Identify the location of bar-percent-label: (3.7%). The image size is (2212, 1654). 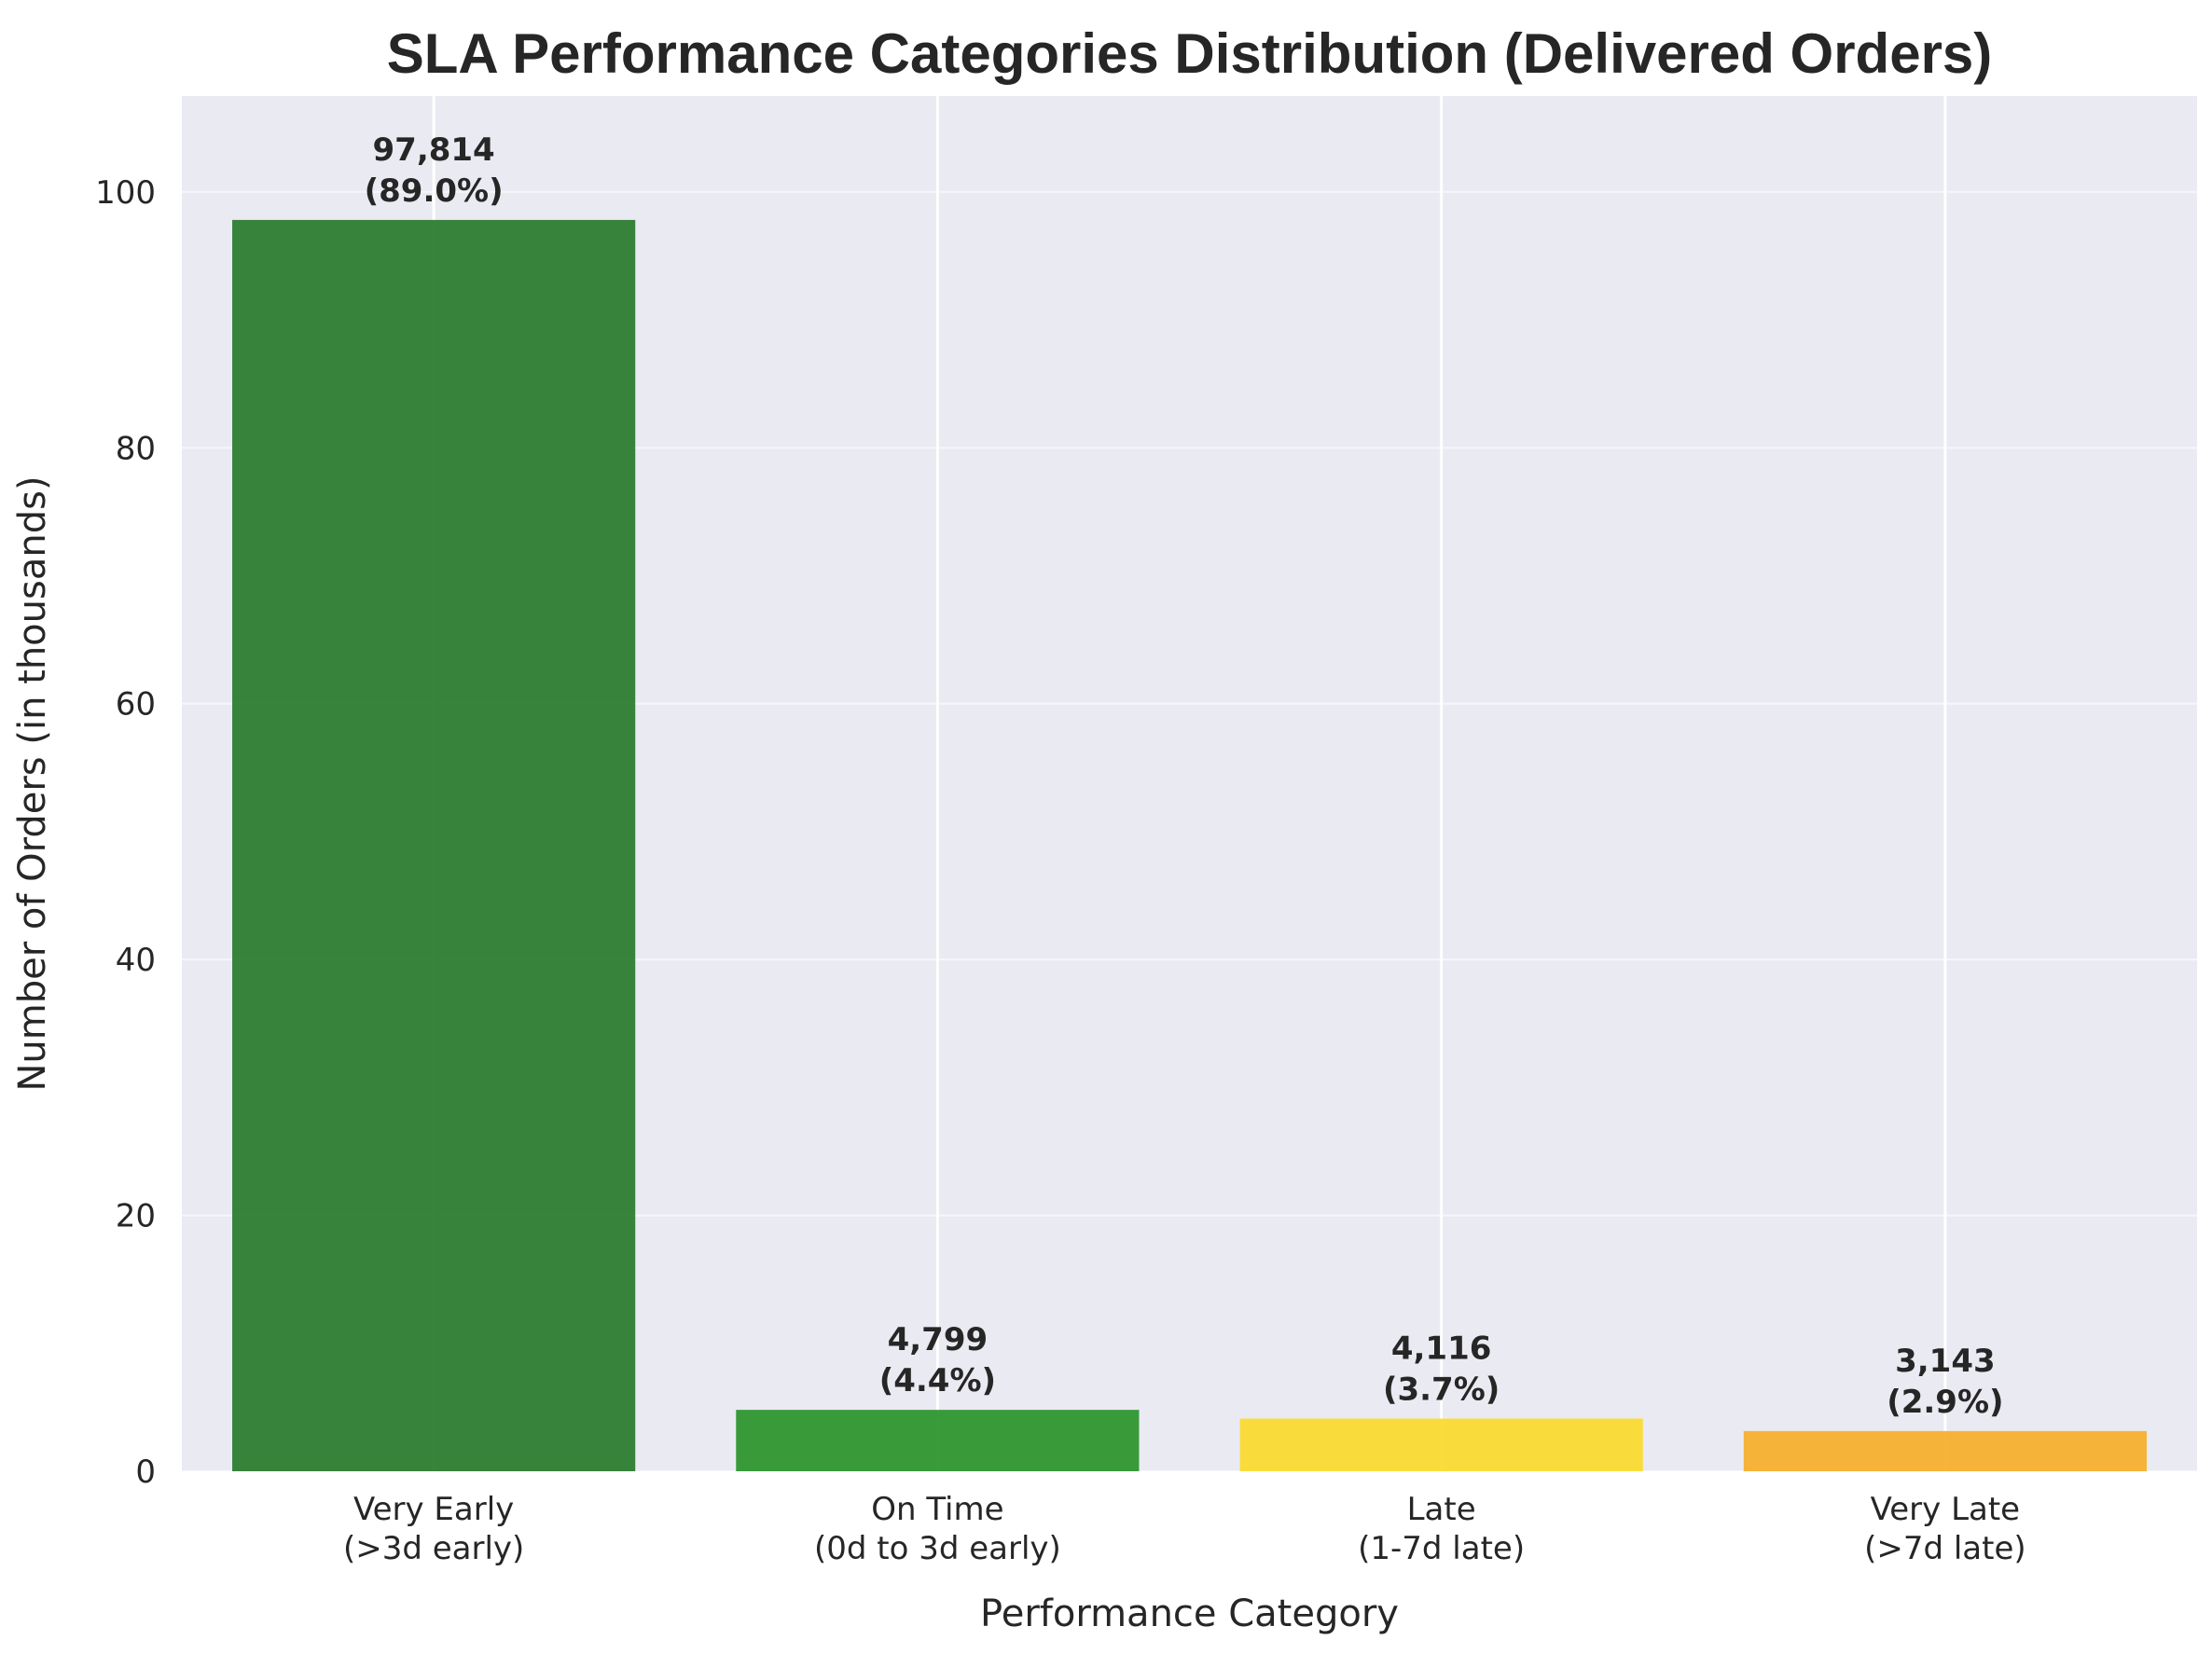
(1442, 1390).